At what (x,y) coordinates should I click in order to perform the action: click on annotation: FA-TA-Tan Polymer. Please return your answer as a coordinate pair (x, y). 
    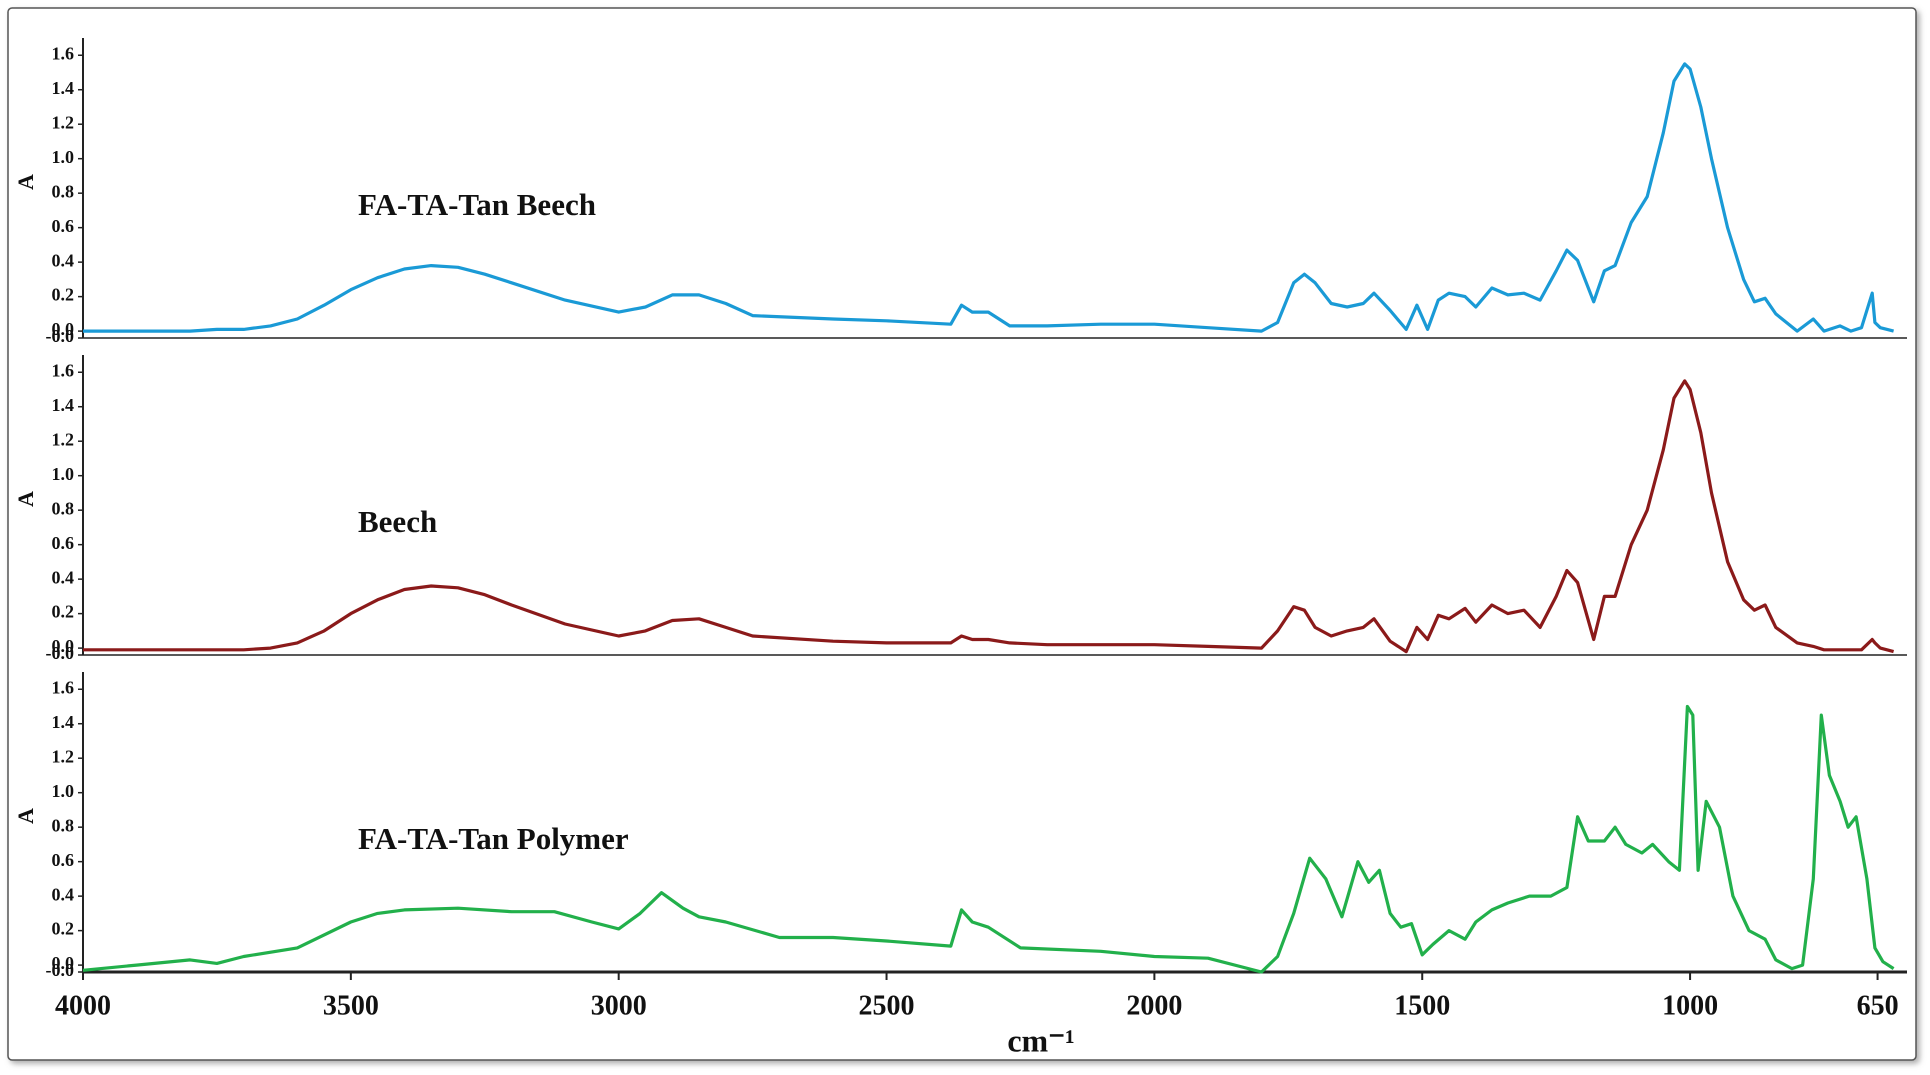
    Looking at the image, I should click on (493, 838).